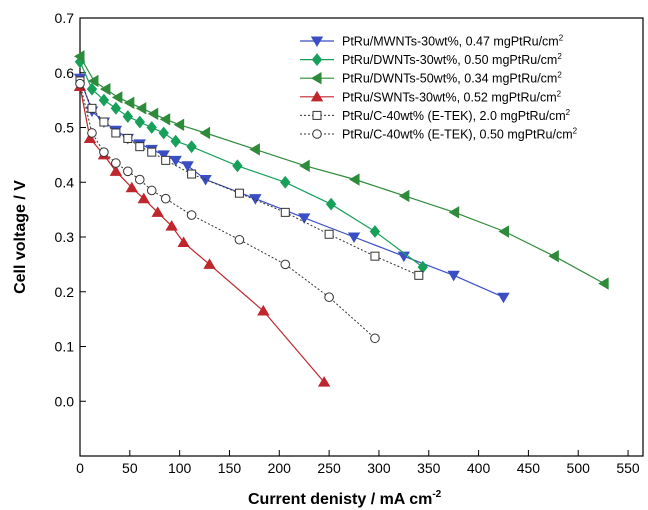  What do you see at coordinates (65, 401) in the screenshot?
I see `y-tick-label: 0.0` at bounding box center [65, 401].